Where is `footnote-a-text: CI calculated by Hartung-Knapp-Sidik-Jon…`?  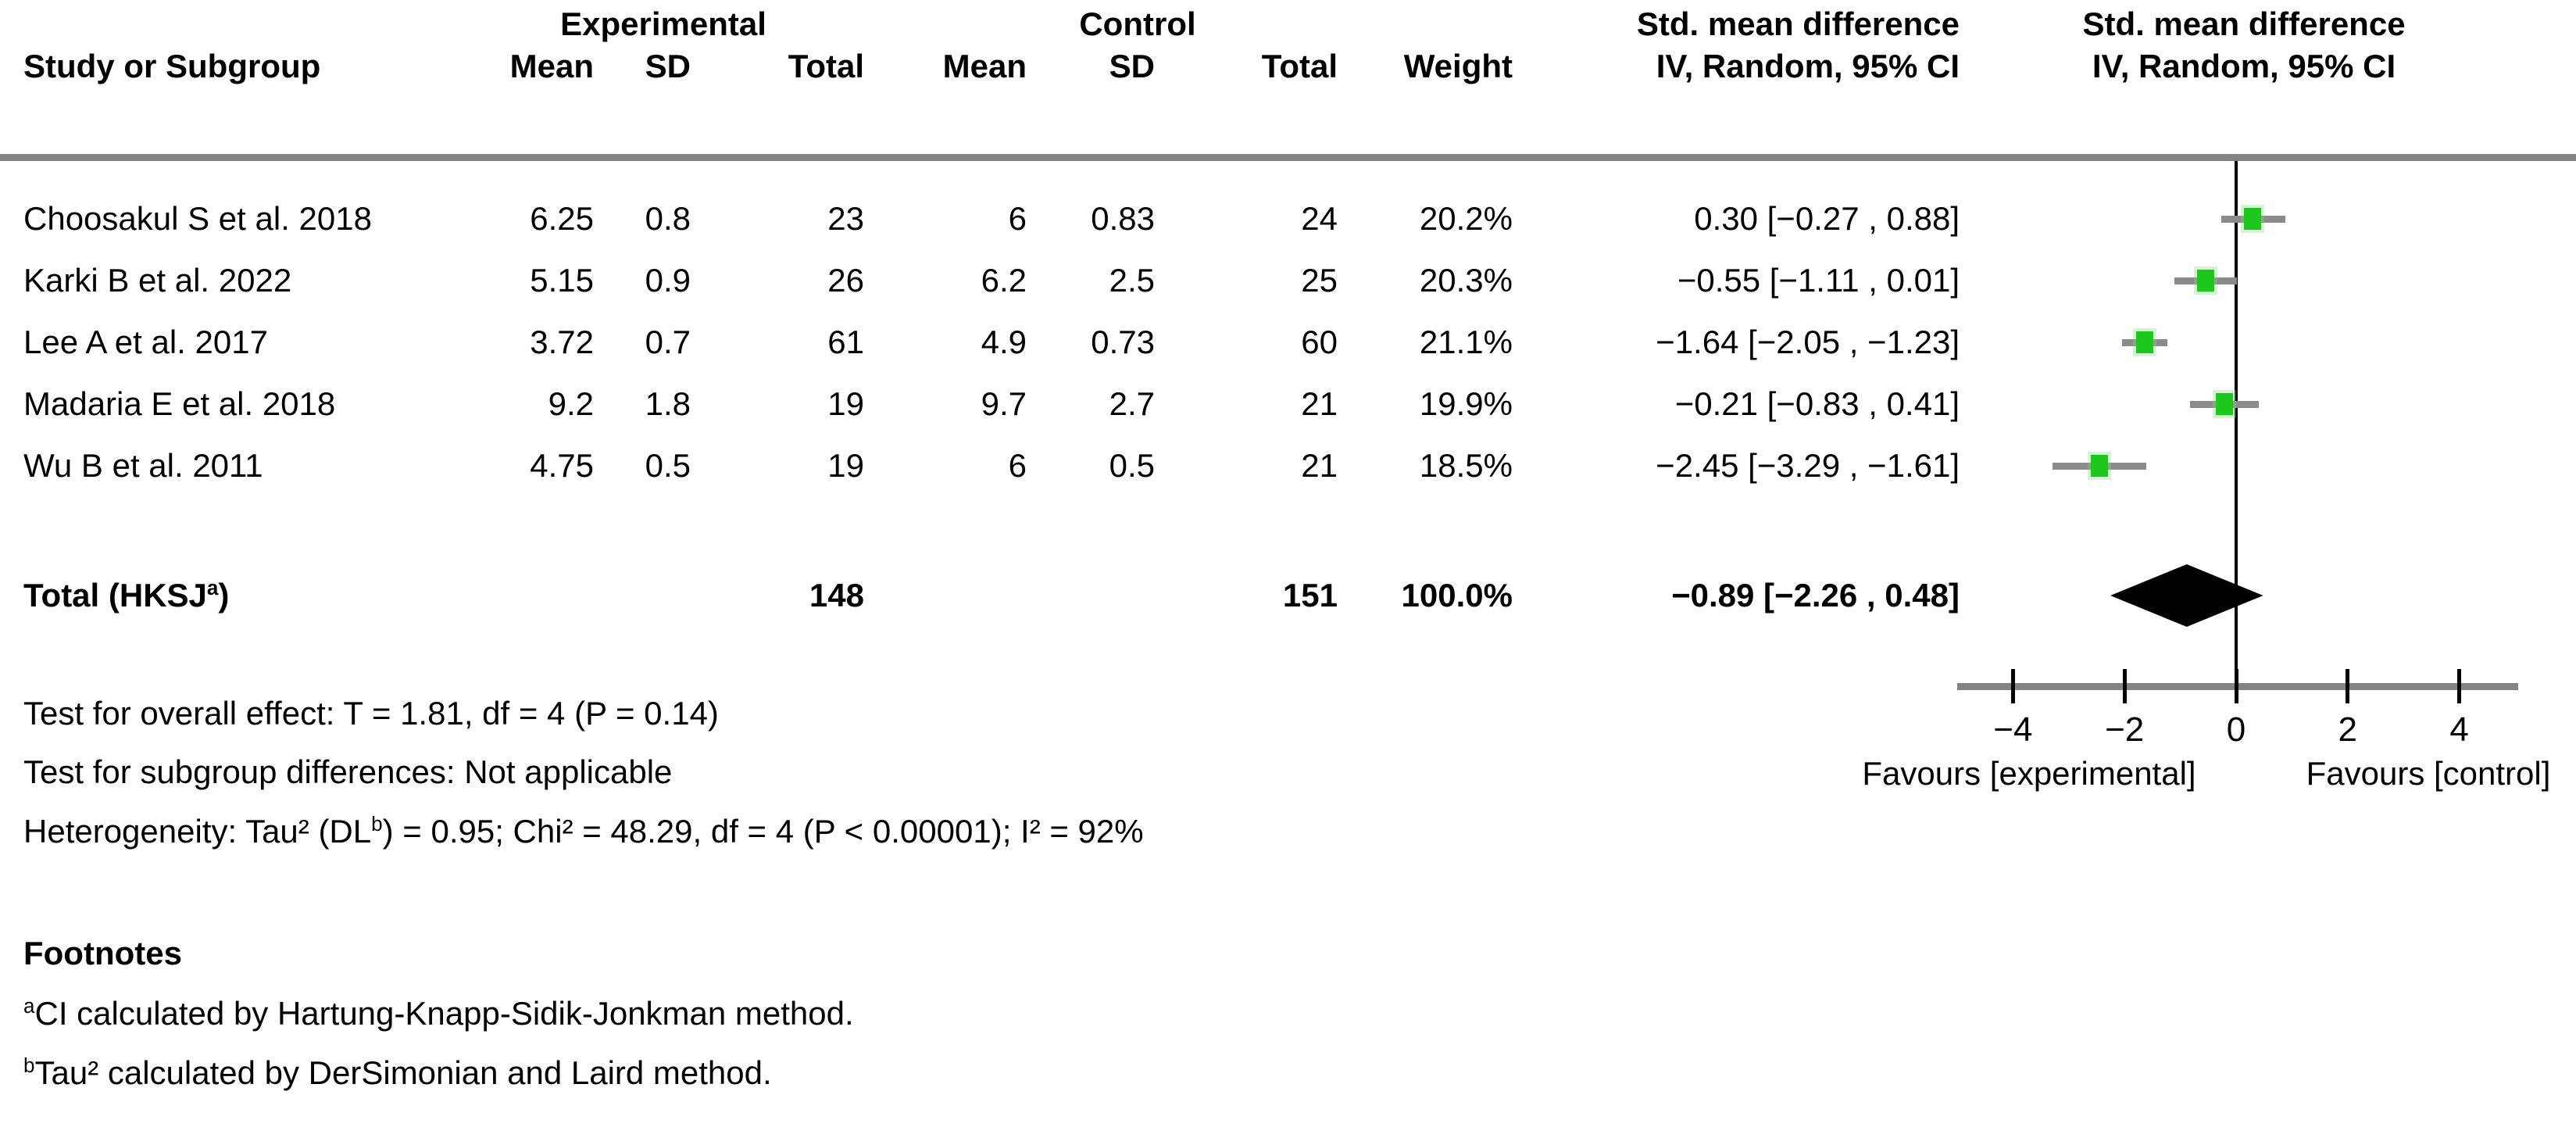 footnote-a-text: CI calculated by Hartung-Knapp-Sidik-Jon… is located at coordinates (444, 1013).